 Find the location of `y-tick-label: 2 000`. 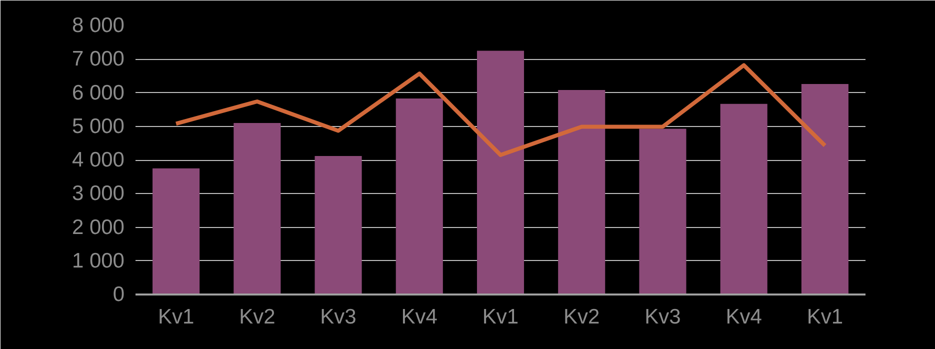

y-tick-label: 2 000 is located at coordinates (98, 227).